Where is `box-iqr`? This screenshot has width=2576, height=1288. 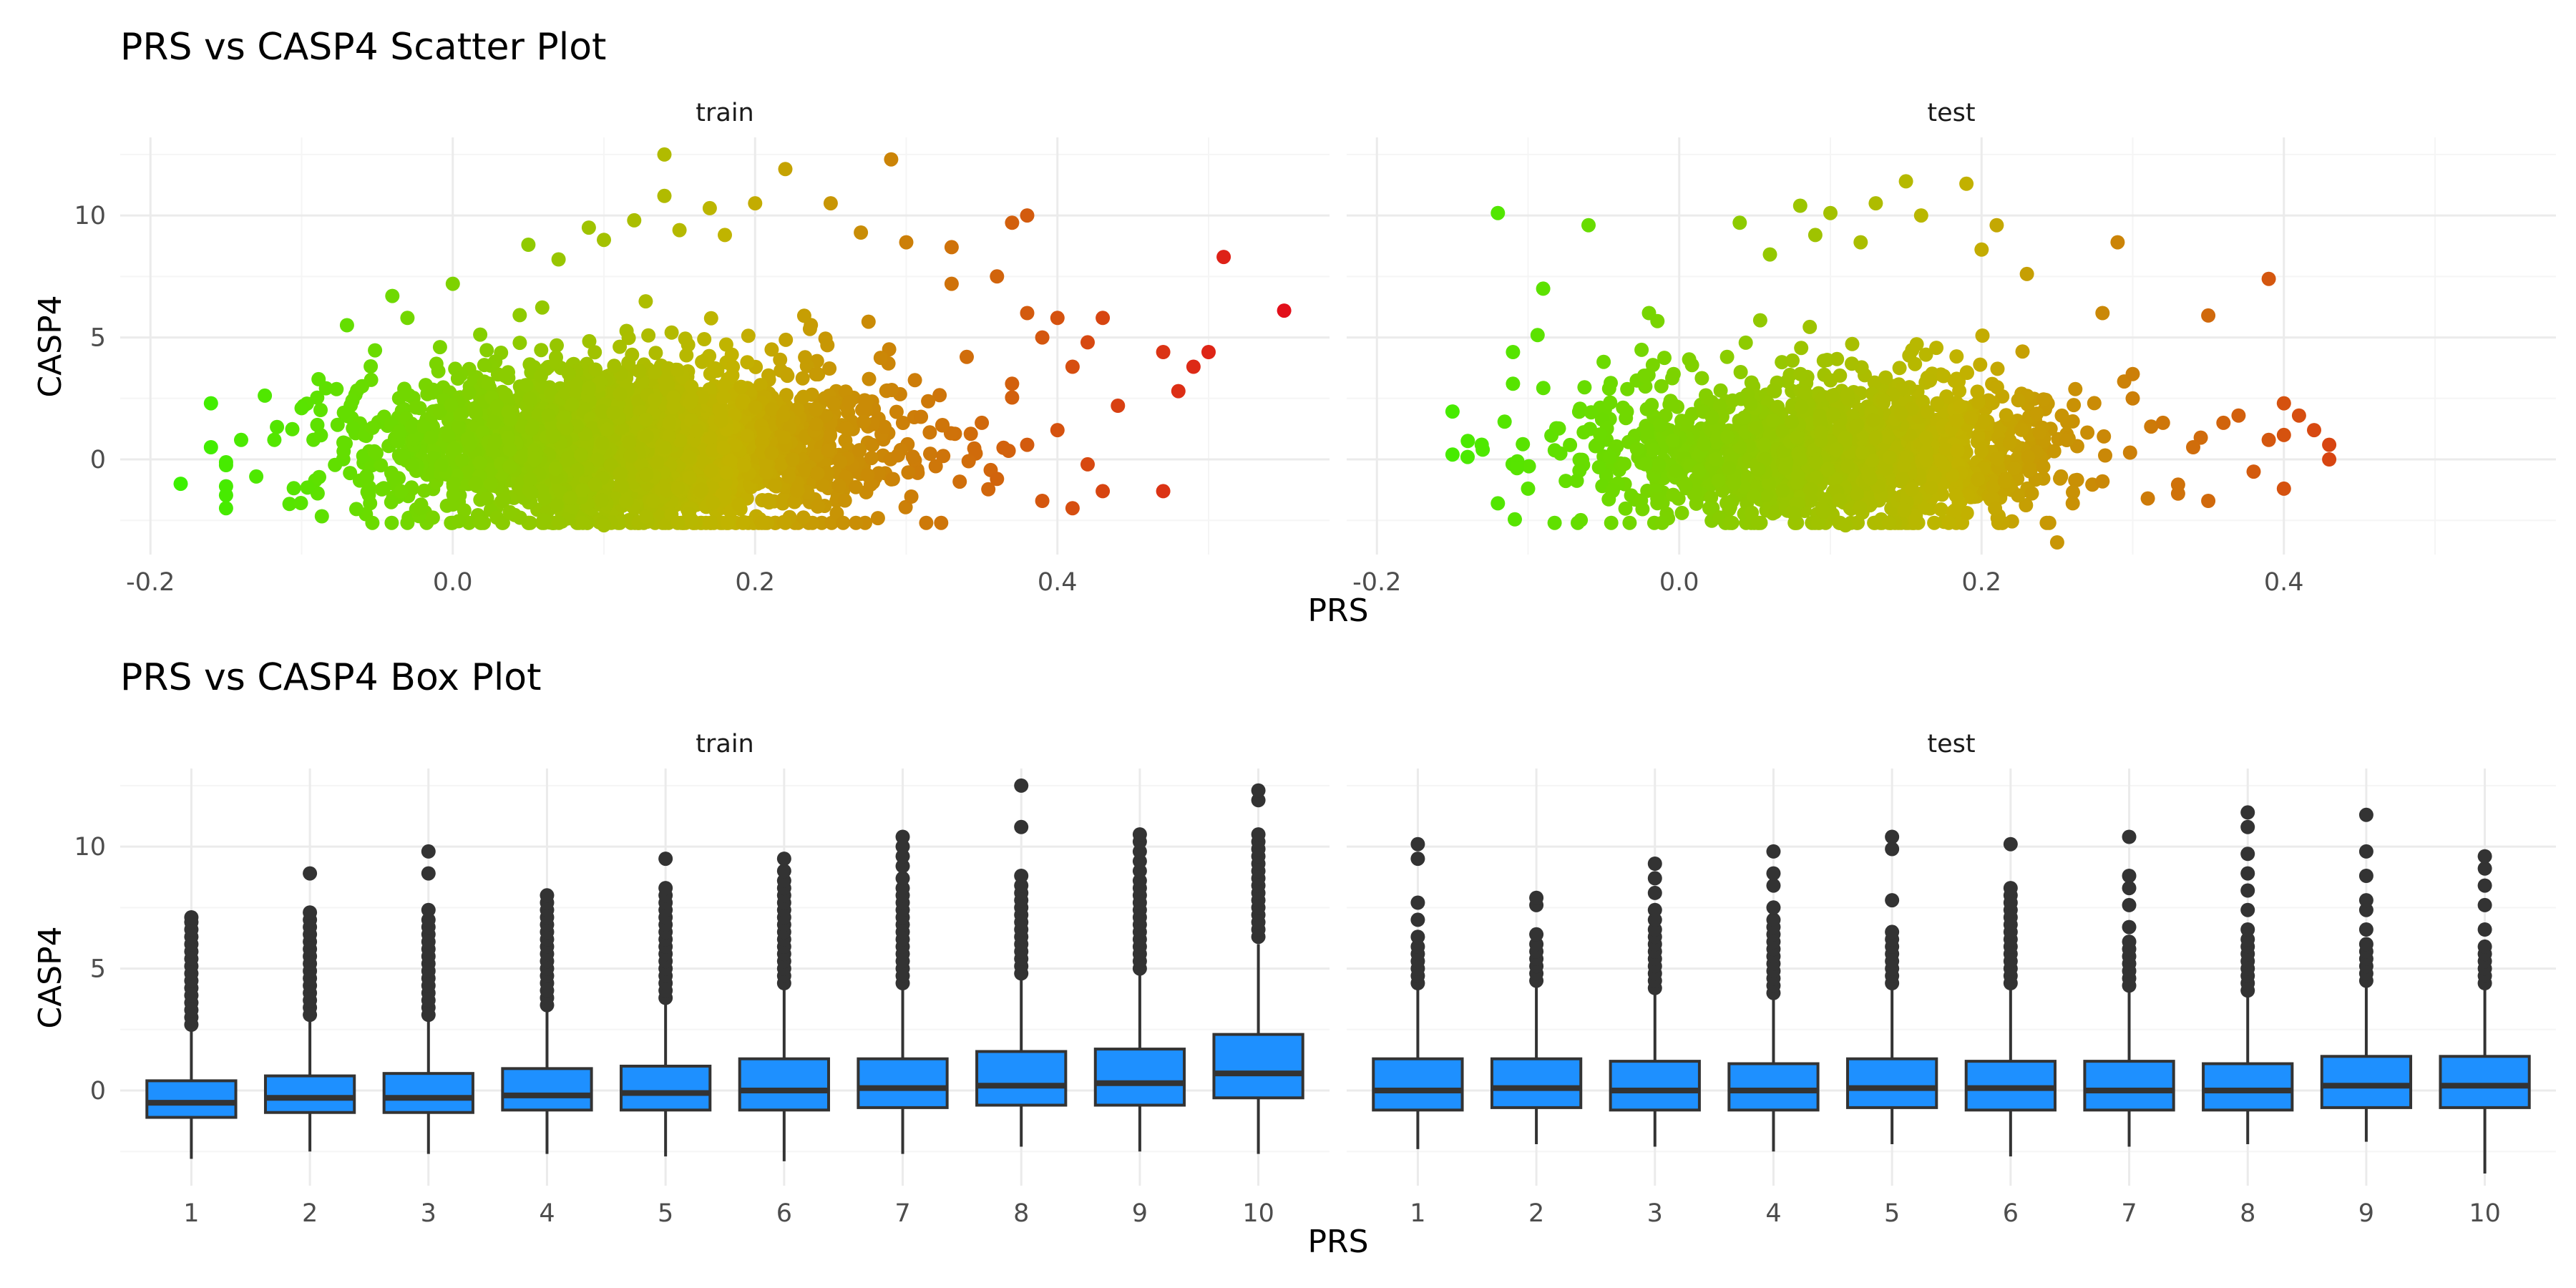
box-iqr is located at coordinates (903, 1083).